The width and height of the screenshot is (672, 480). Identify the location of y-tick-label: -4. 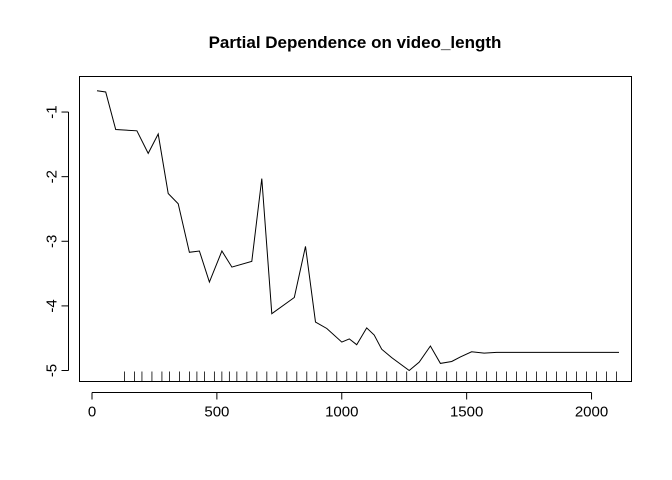
(52, 305).